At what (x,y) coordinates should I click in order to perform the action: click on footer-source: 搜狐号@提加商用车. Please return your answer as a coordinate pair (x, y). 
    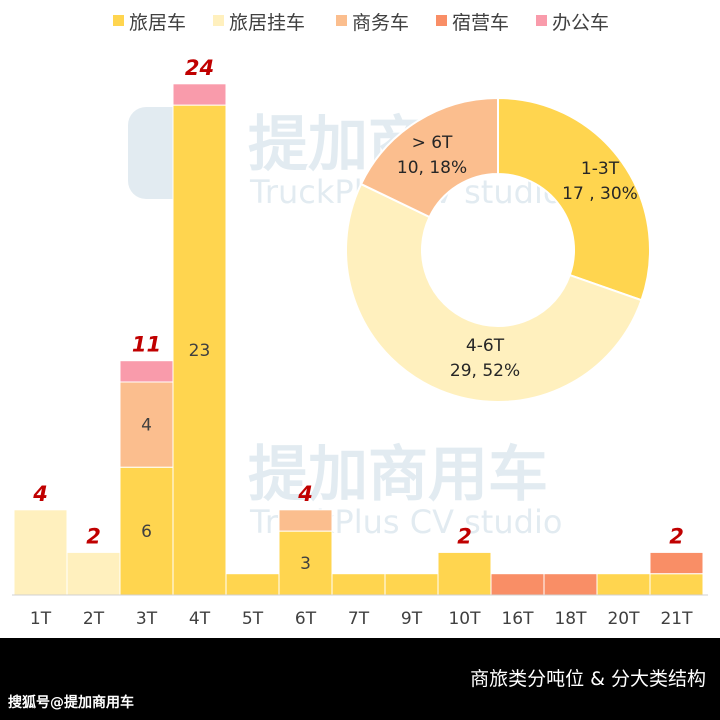
    Looking at the image, I should click on (71, 703).